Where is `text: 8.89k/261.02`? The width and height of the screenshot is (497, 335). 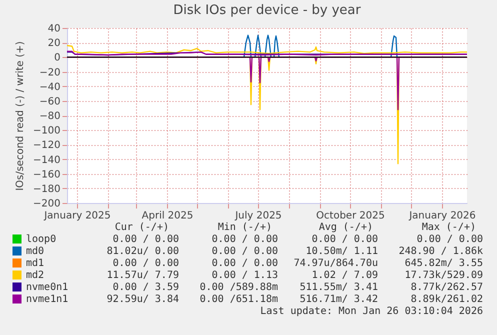
text: 8.89k/261.02 is located at coordinates (446, 300).